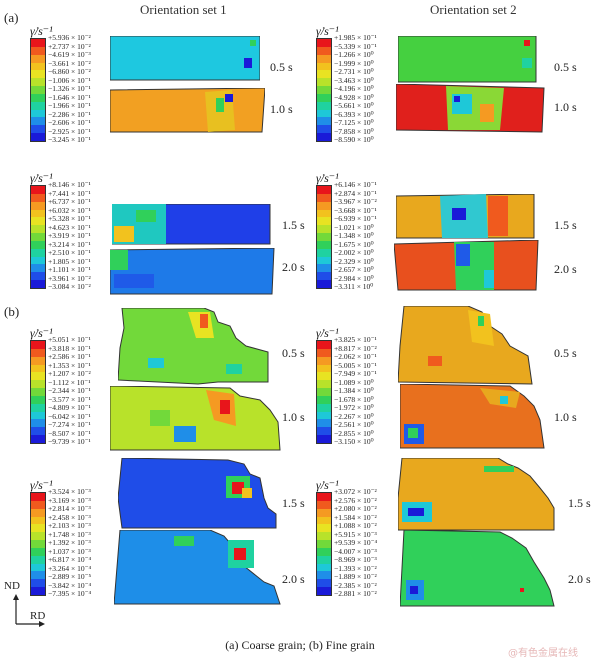 Image resolution: width=600 pixels, height=660 pixels. What do you see at coordinates (354, 261) in the screenshot?
I see `legend-tick-label: −2.329 × 10⁰` at bounding box center [354, 261].